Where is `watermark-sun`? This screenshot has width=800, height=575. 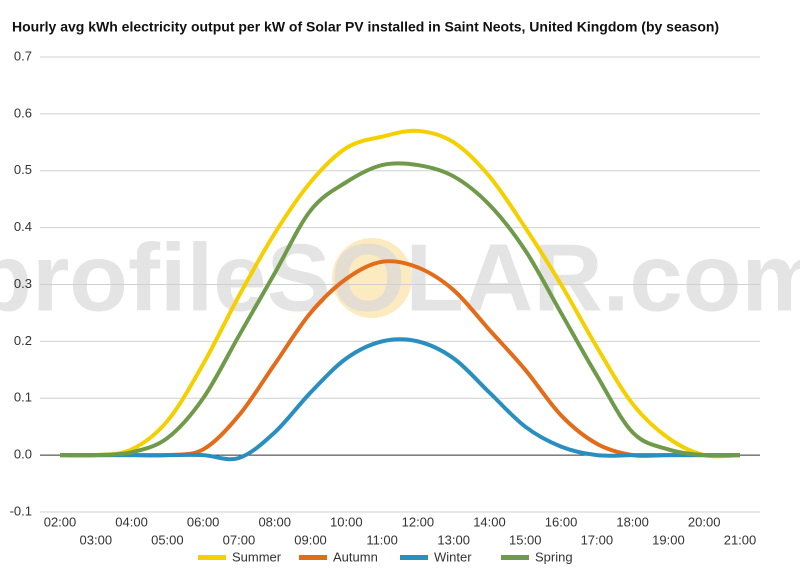 watermark-sun is located at coordinates (372, 278).